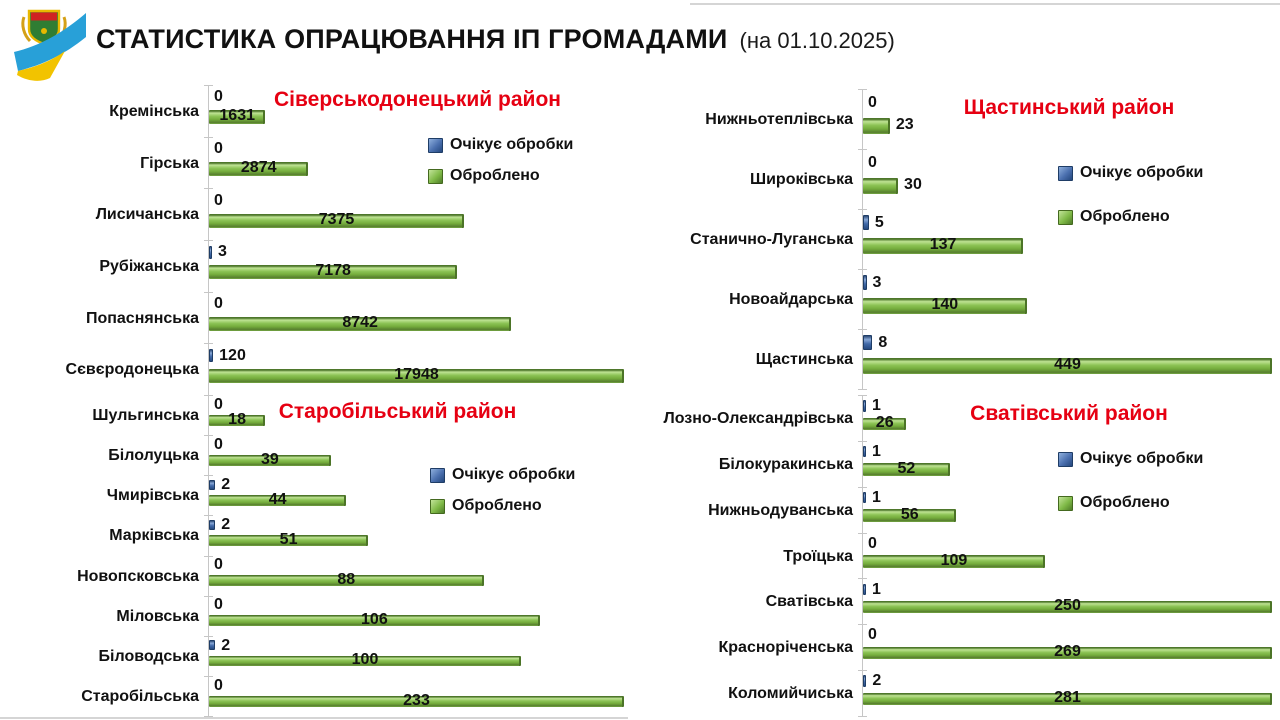  What do you see at coordinates (315, 111) in the screenshot?
I see `category-row: Кремінська 0 1631` at bounding box center [315, 111].